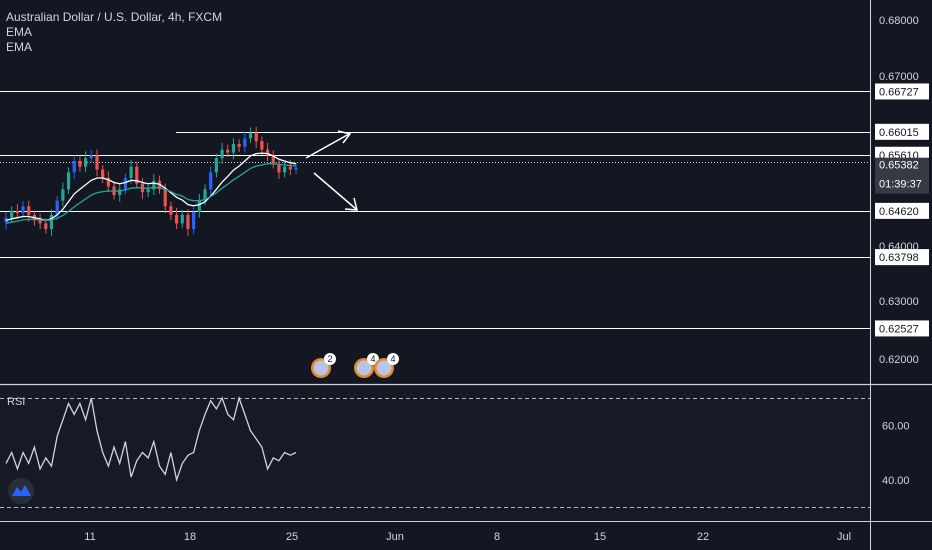  What do you see at coordinates (899, 77) in the screenshot?
I see `price-tick-label: 0.67000` at bounding box center [899, 77].